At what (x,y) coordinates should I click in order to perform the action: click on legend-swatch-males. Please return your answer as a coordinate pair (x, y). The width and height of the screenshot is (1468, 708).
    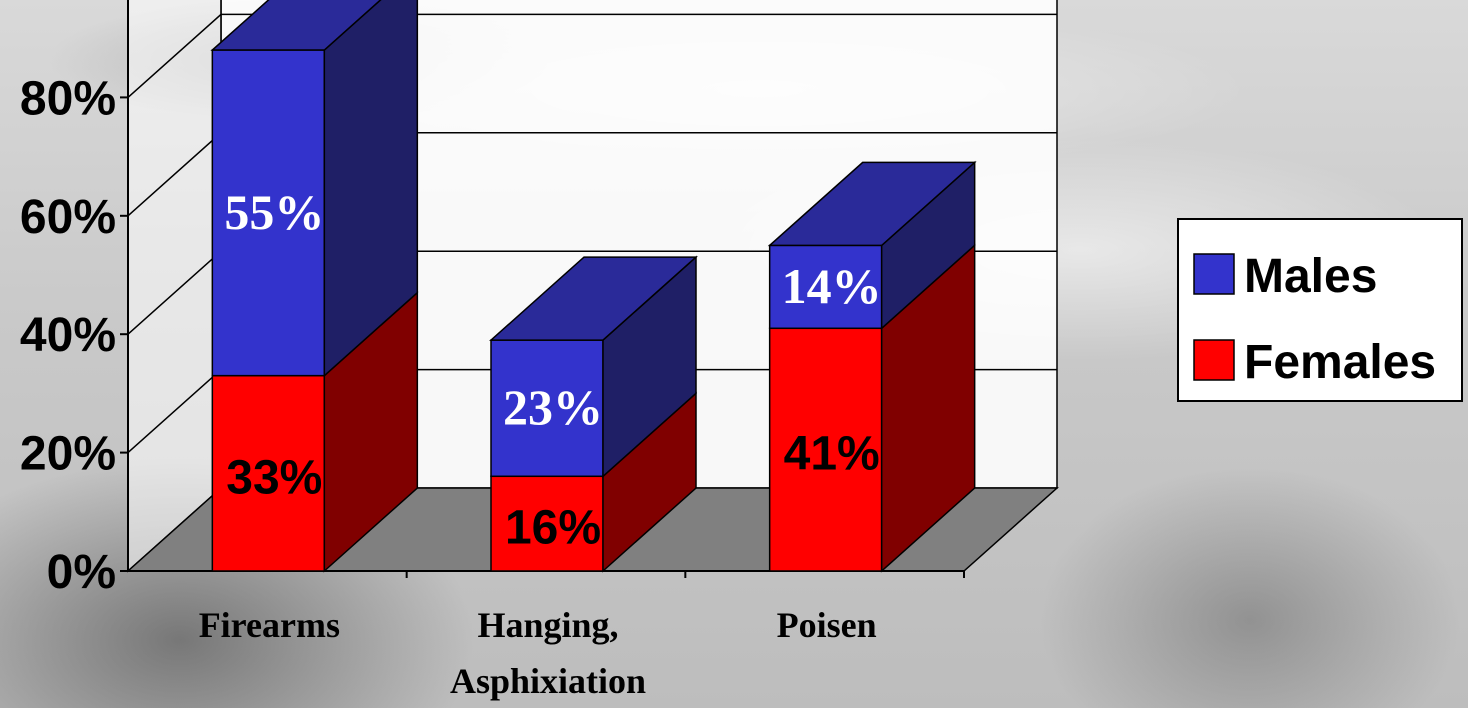
    Looking at the image, I should click on (1214, 274).